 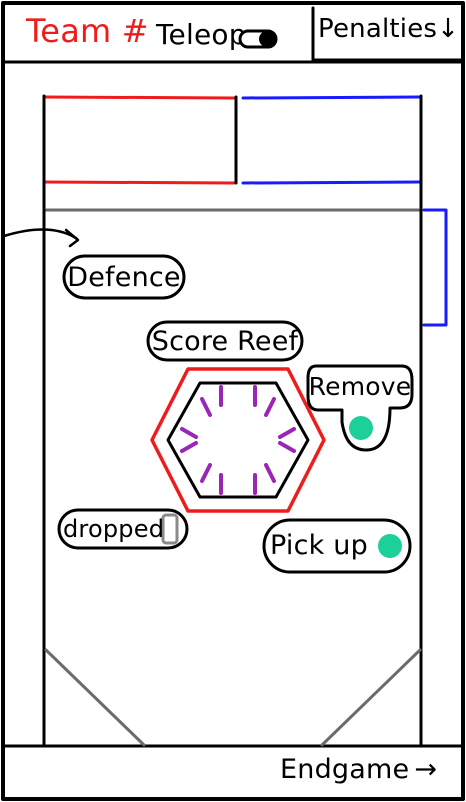 What do you see at coordinates (259, 39) in the screenshot?
I see `mode-toggle` at bounding box center [259, 39].